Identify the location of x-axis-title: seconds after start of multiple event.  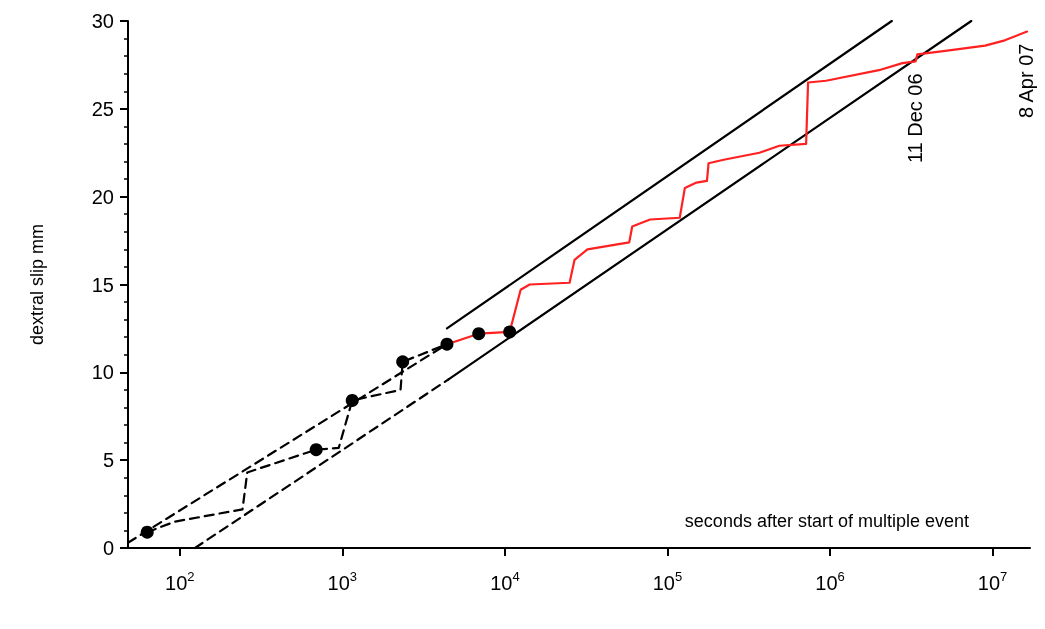
(827, 521).